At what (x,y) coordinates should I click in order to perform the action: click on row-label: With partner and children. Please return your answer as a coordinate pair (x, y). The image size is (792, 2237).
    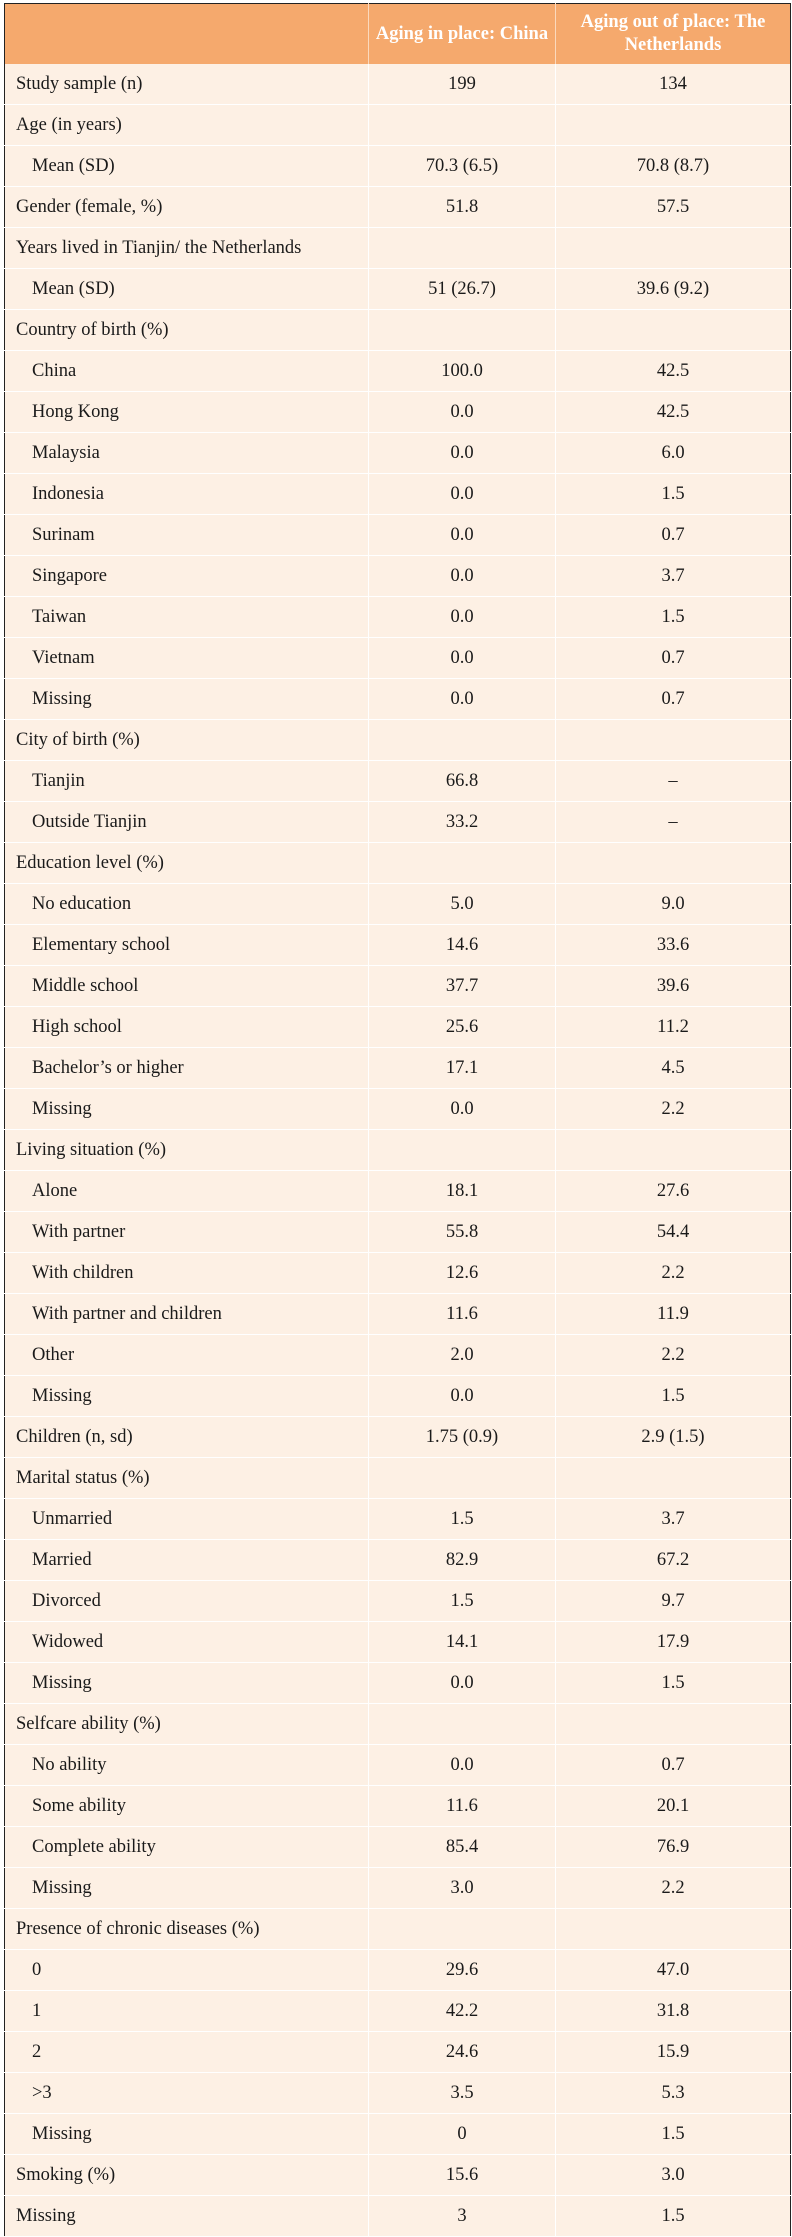
    Looking at the image, I should click on (186, 1314).